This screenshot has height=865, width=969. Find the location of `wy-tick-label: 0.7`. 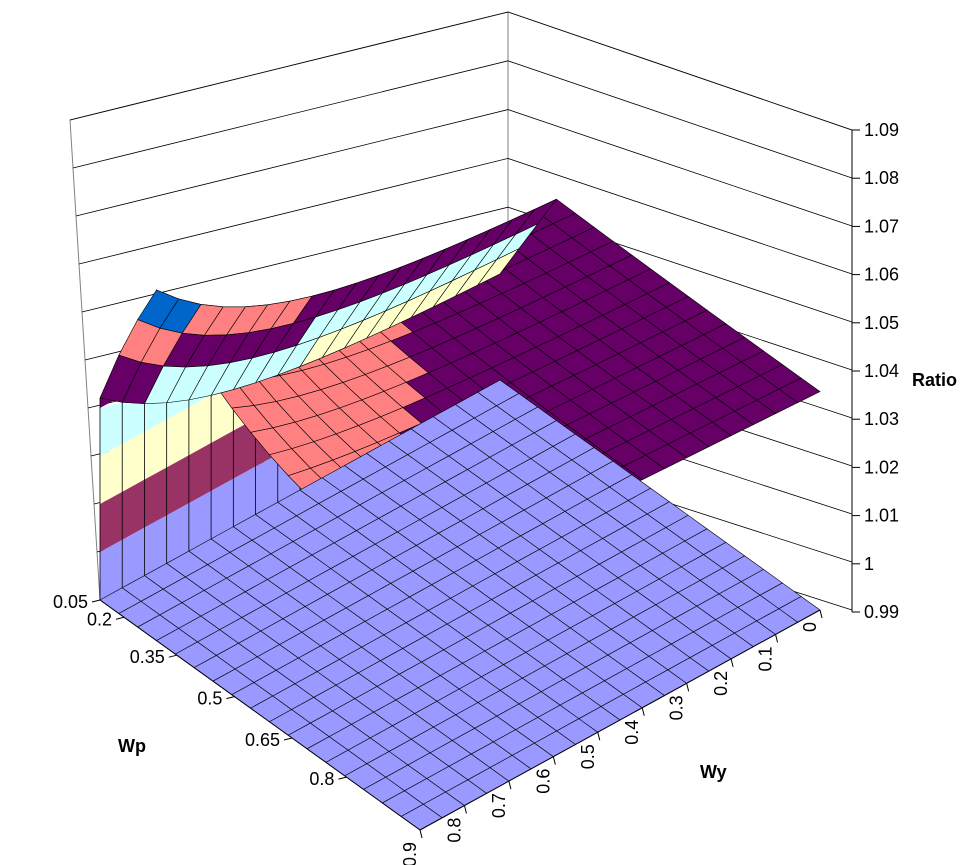

wy-tick-label: 0.7 is located at coordinates (499, 805).